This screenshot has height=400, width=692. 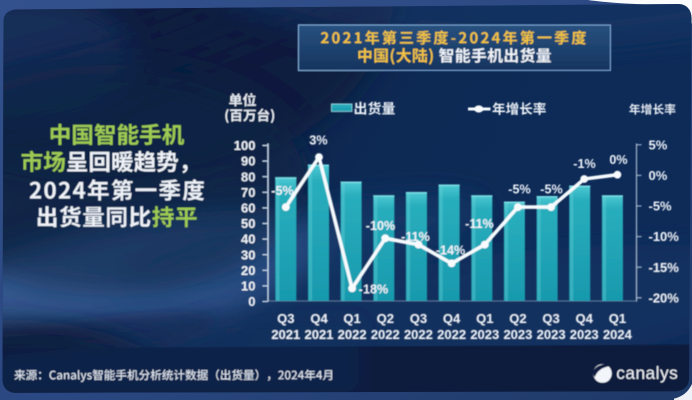 What do you see at coordinates (647, 373) in the screenshot?
I see `svg-text: canalys` at bounding box center [647, 373].